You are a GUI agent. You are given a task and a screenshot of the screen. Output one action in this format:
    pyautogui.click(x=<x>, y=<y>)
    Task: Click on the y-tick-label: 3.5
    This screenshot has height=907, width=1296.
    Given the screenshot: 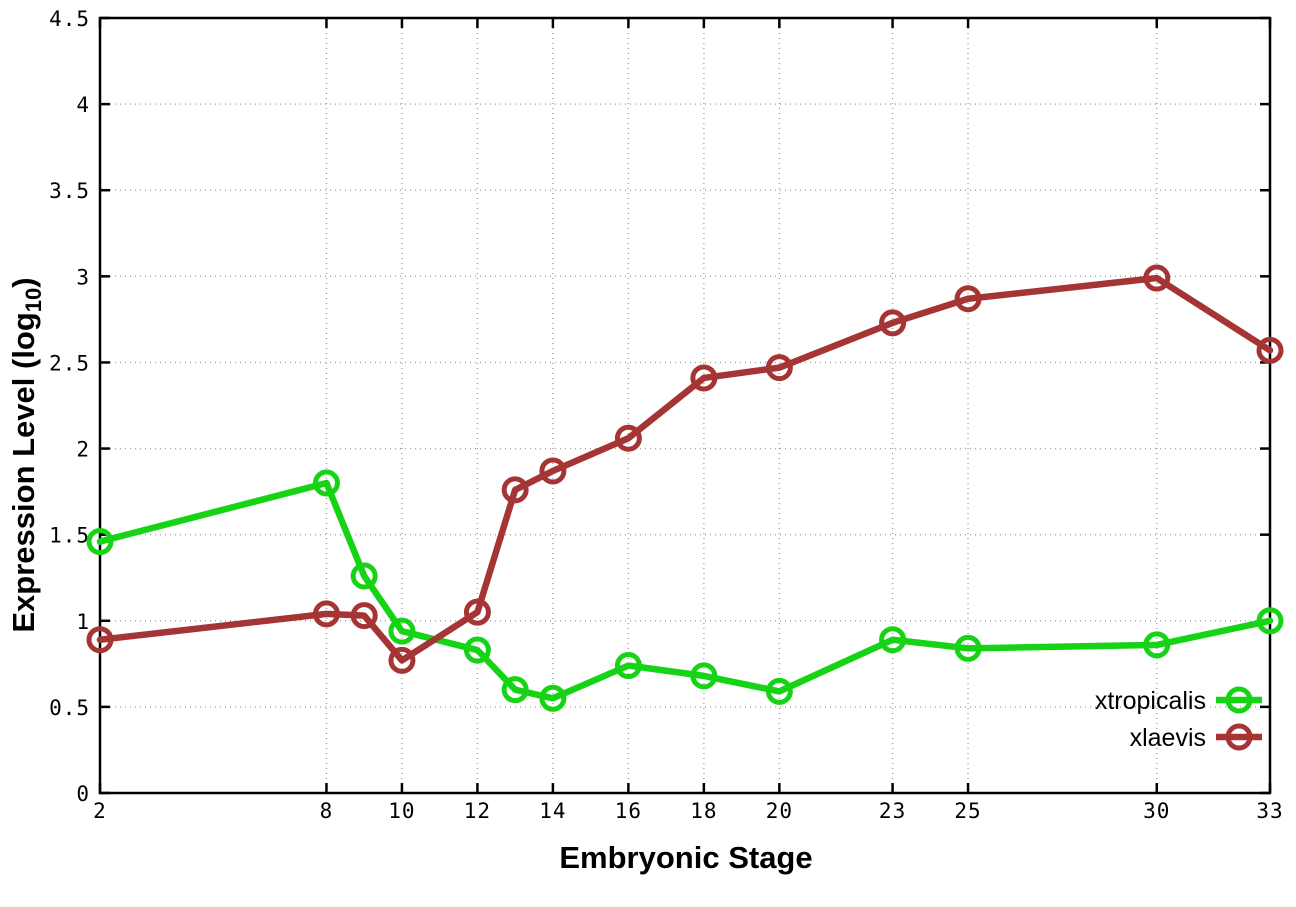 What is the action you would take?
    pyautogui.click(x=69, y=191)
    